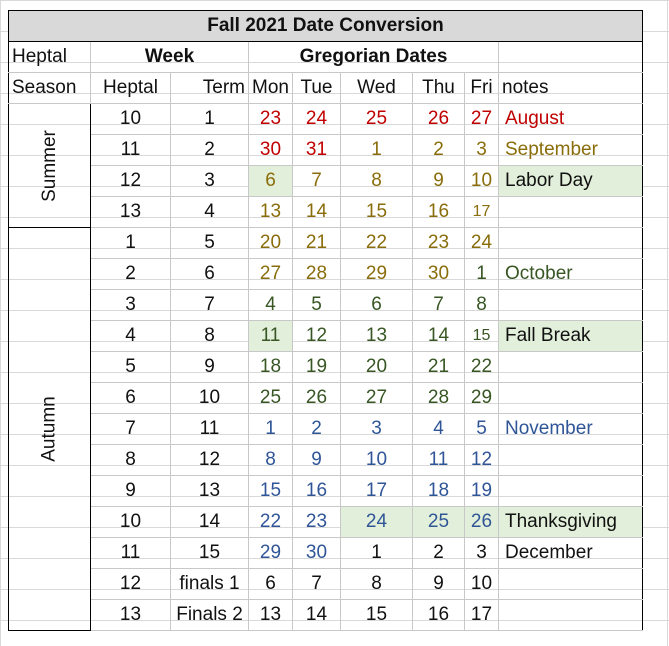 The height and width of the screenshot is (646, 669). What do you see at coordinates (316, 398) in the screenshot?
I see `cell-tue: 26` at bounding box center [316, 398].